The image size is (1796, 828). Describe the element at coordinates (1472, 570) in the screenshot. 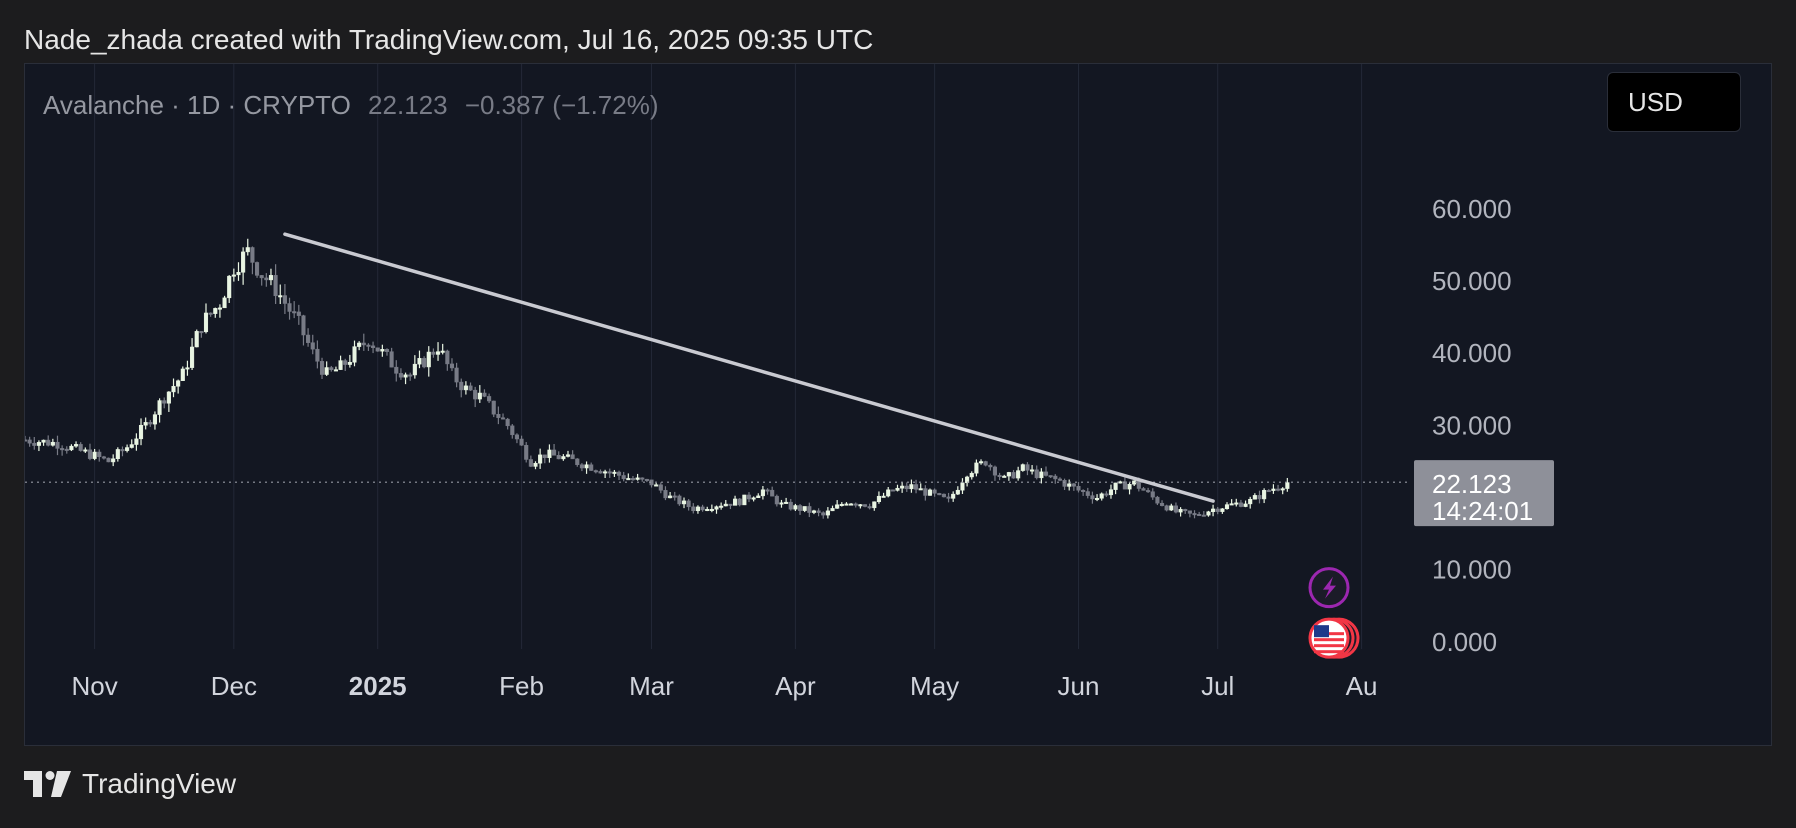

I see `y-tick-label: 10.000` at that location.